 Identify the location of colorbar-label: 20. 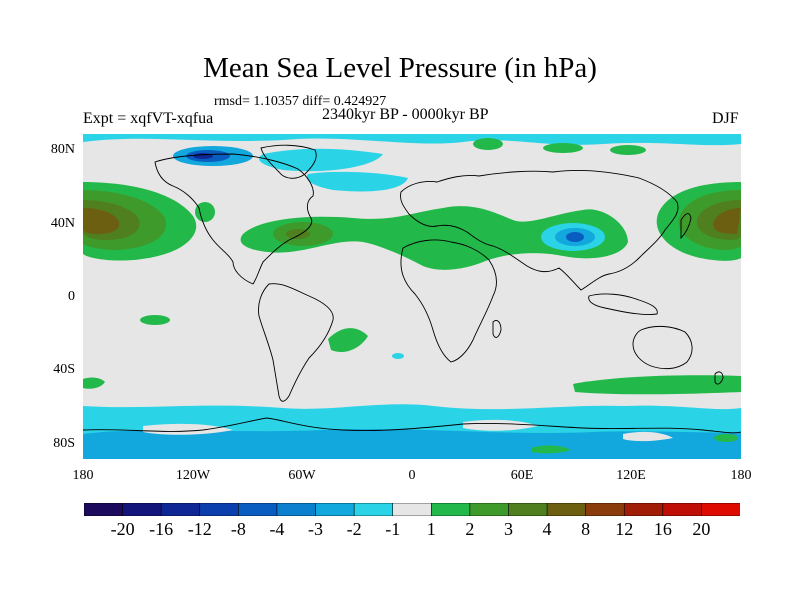
(701, 529).